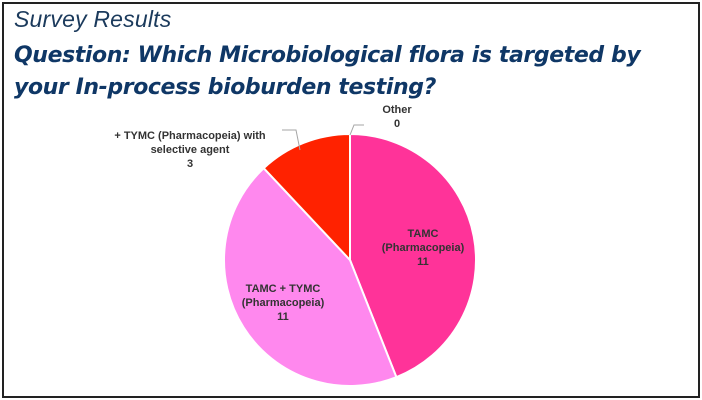 The image size is (702, 400). What do you see at coordinates (225, 87) in the screenshot?
I see `question-line-2: your In-process bioburden testing?` at bounding box center [225, 87].